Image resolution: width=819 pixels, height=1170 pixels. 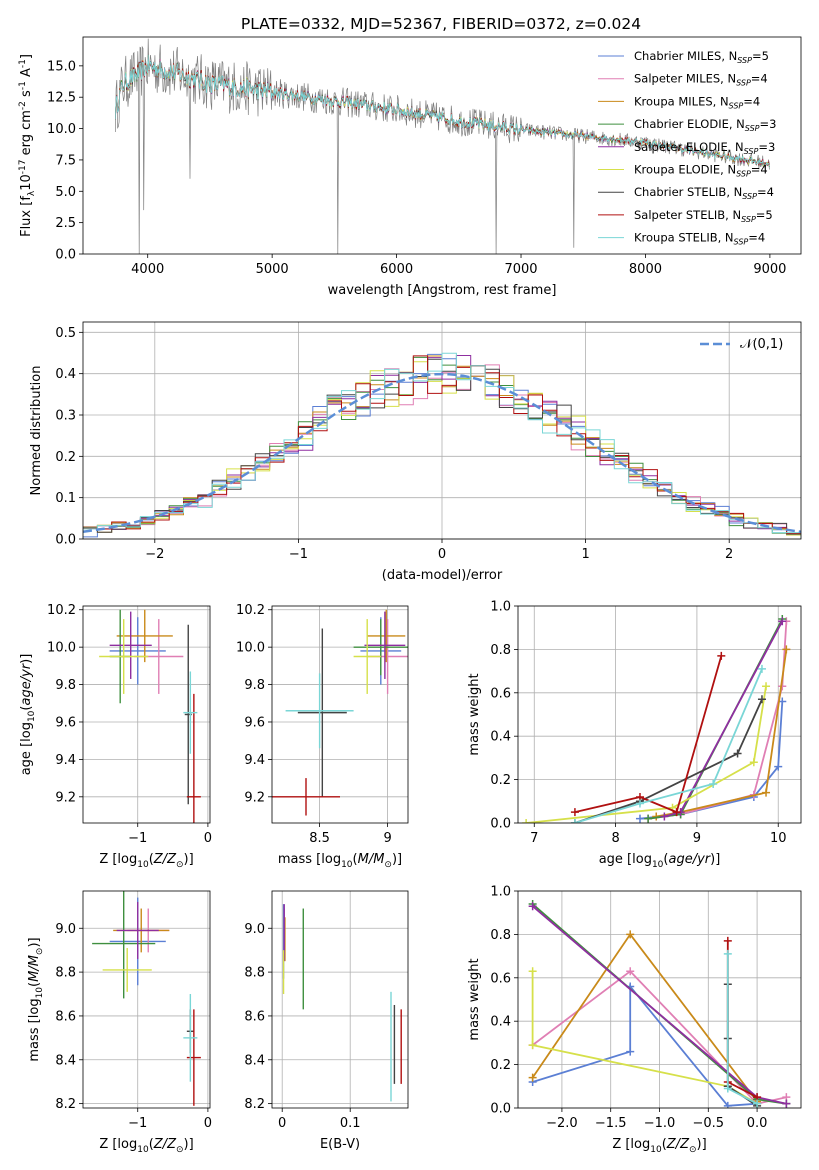 I want to click on label-part: M/M, so click(x=34, y=968).